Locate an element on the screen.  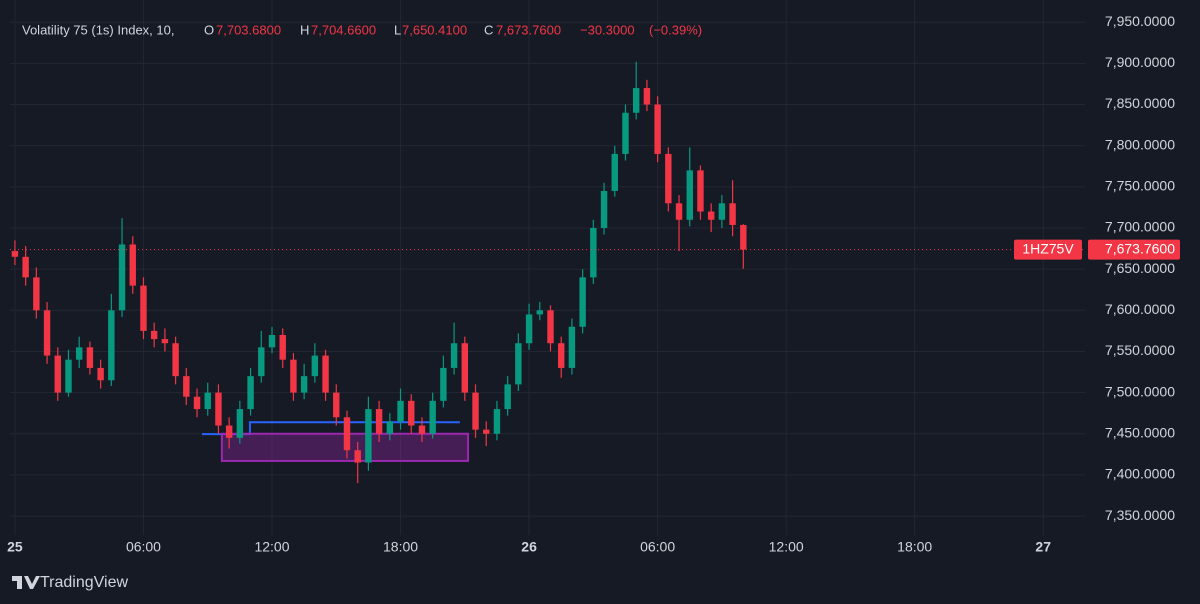
y-tick-label: 7,700.0000 is located at coordinates (1140, 227).